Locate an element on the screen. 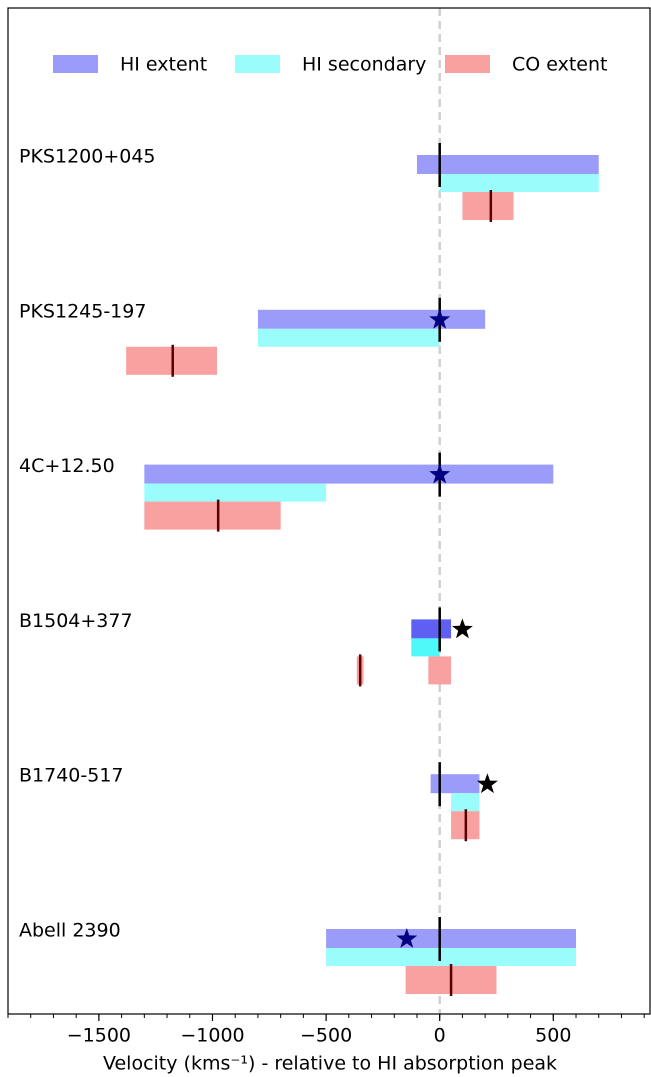  x-tick-label: 500 is located at coordinates (553, 1036).